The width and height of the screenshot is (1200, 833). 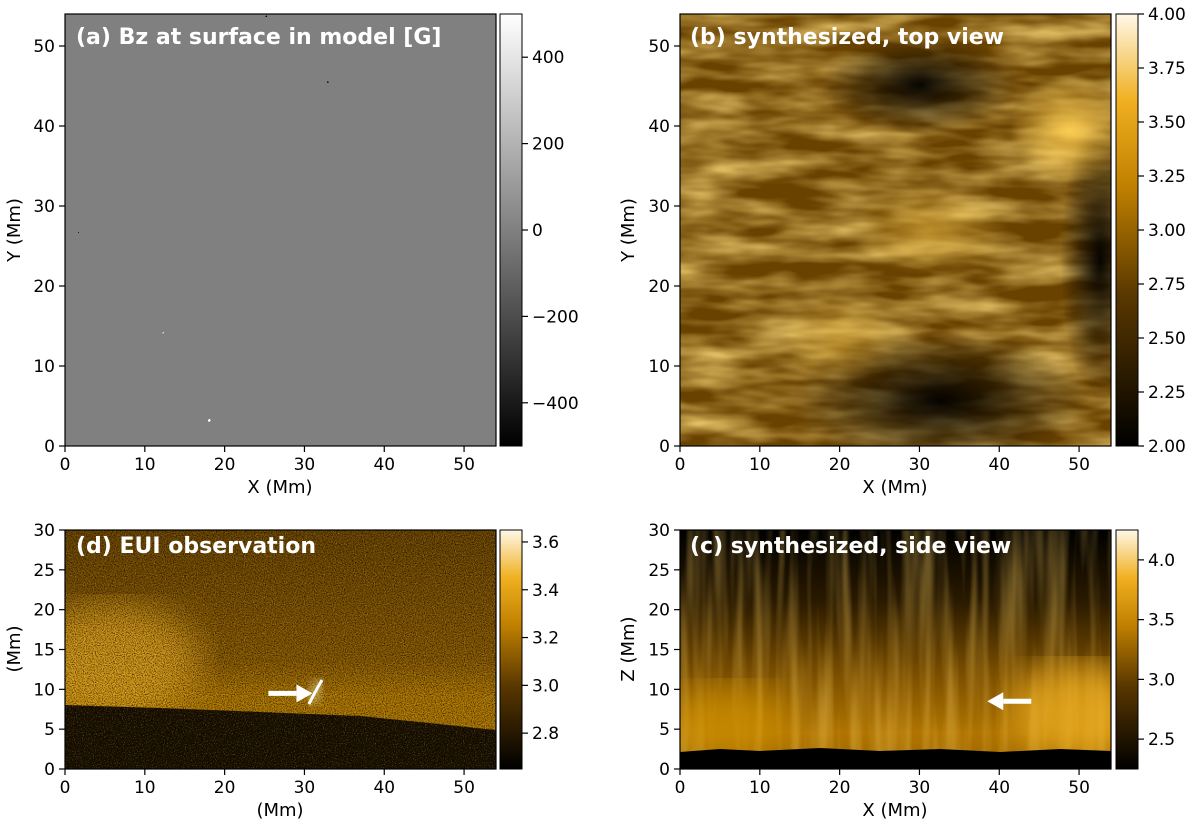 I want to click on panel-d-axes: 0 10 20 30 40 50 0 5 10 15 20 25 30 3.6 3.4 3.2 3.0 2.8, so click(x=296, y=659).